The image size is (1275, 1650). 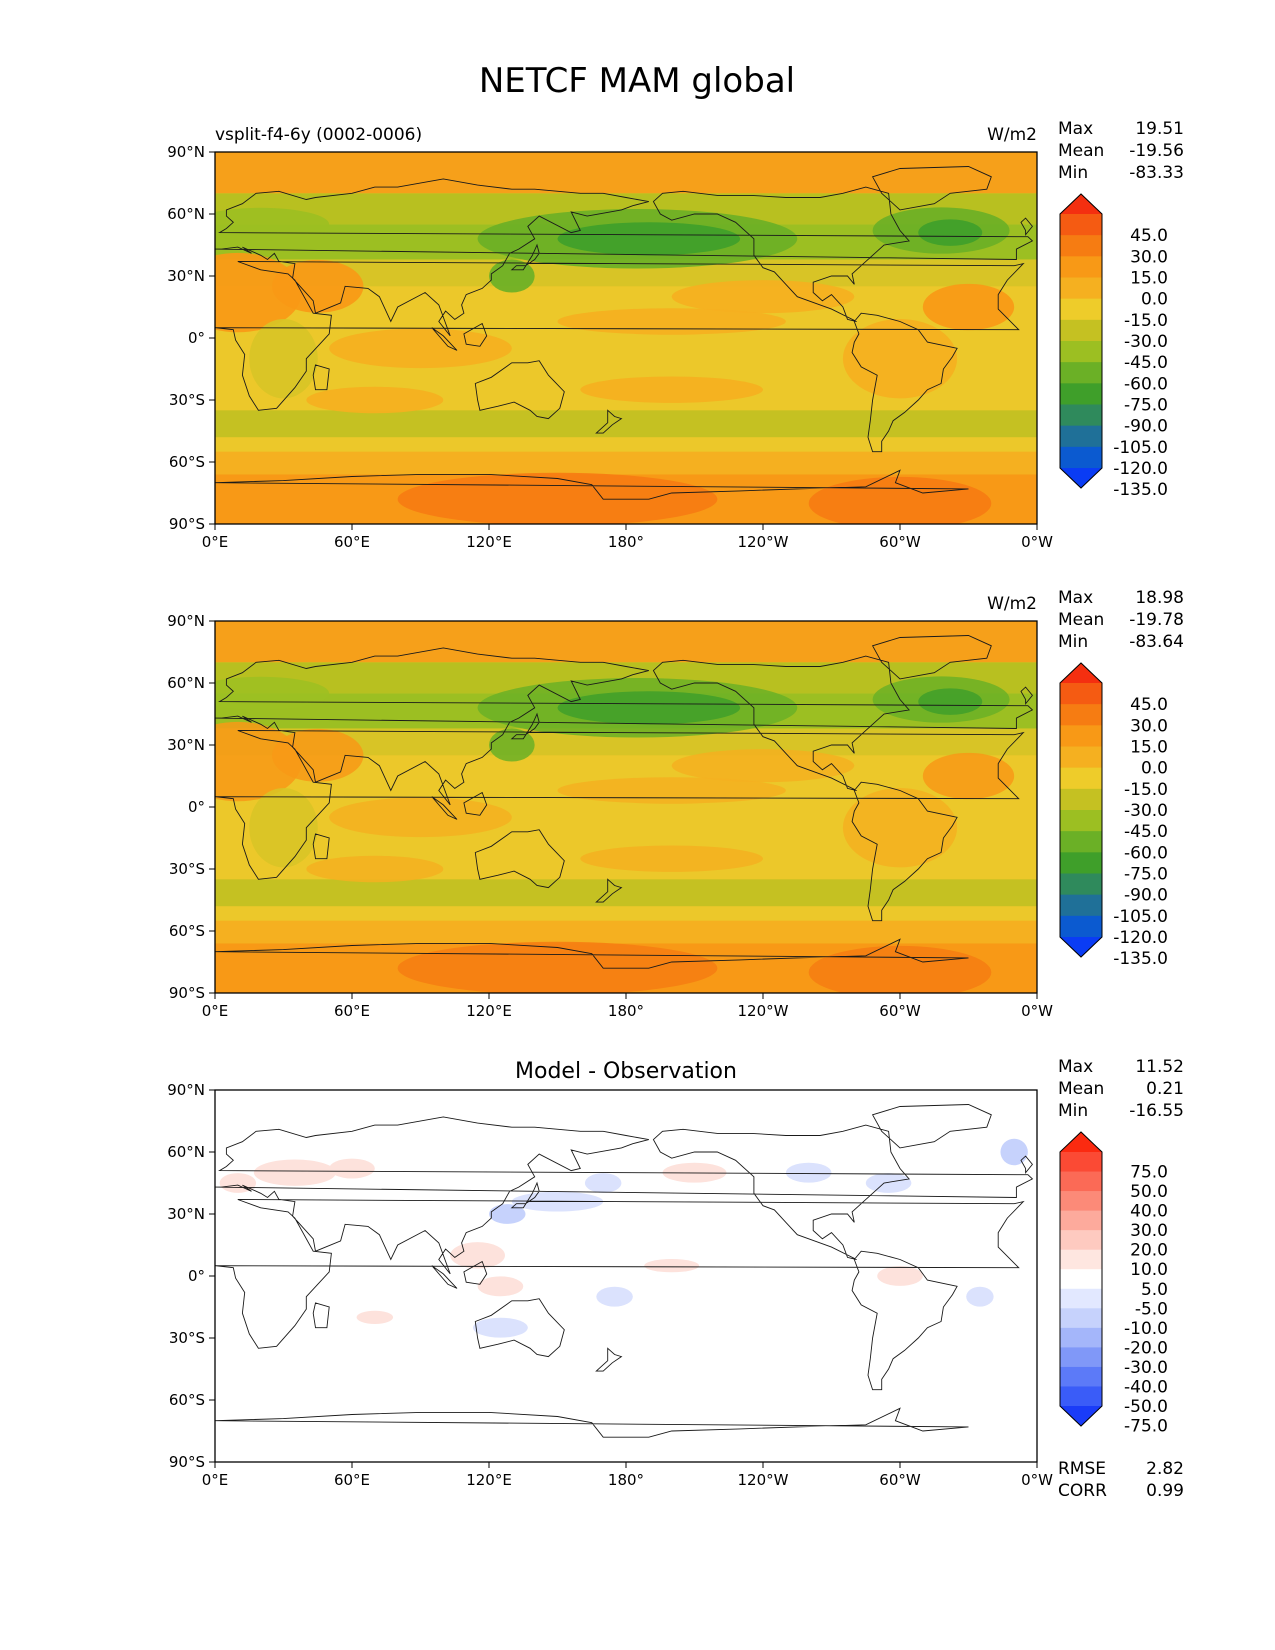 What do you see at coordinates (1165, 1491) in the screenshot?
I see `metric-value: 0.99` at bounding box center [1165, 1491].